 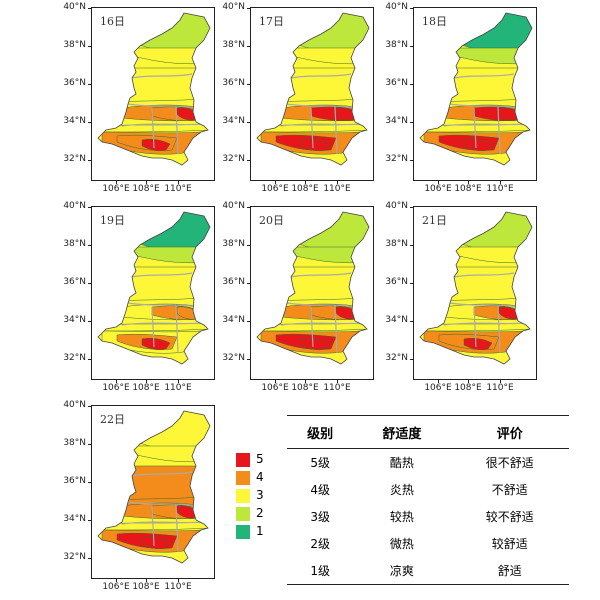 I want to click on table-cell: 1级, so click(x=320, y=571).